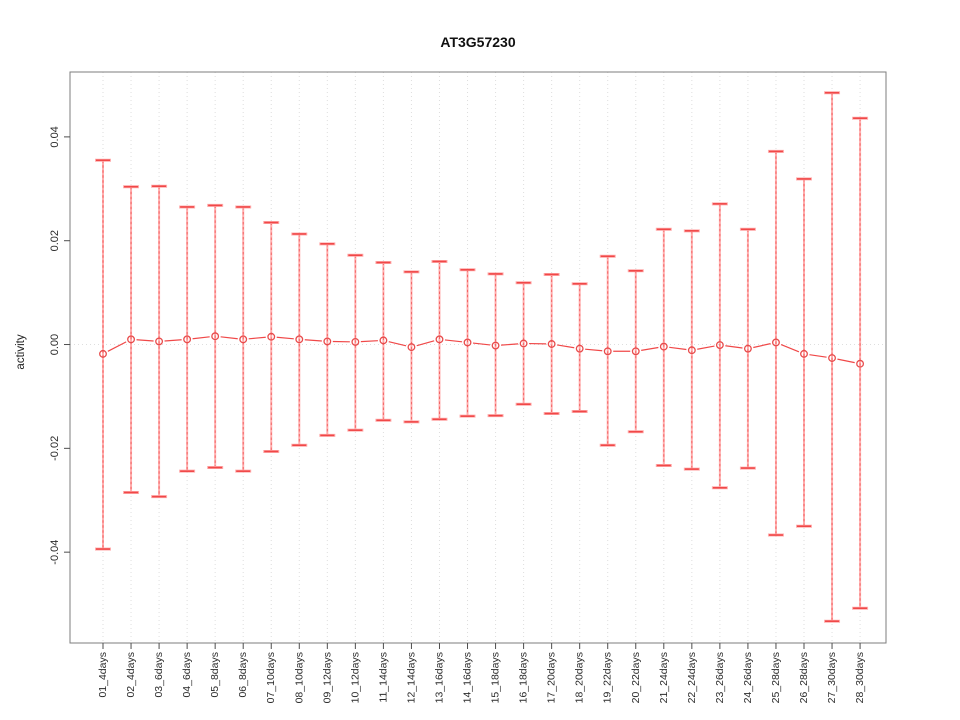 This screenshot has width=960, height=720. I want to click on x-tick-label: 17_20days, so click(552, 677).